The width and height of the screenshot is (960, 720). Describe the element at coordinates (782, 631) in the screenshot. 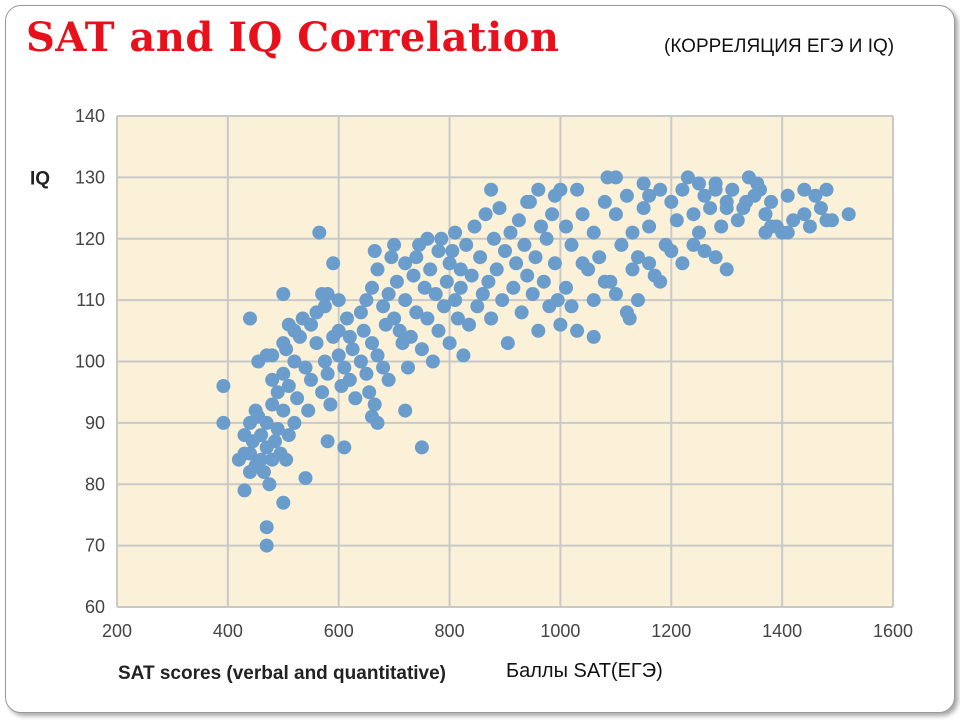

I see `x-tick-label: 1400` at that location.